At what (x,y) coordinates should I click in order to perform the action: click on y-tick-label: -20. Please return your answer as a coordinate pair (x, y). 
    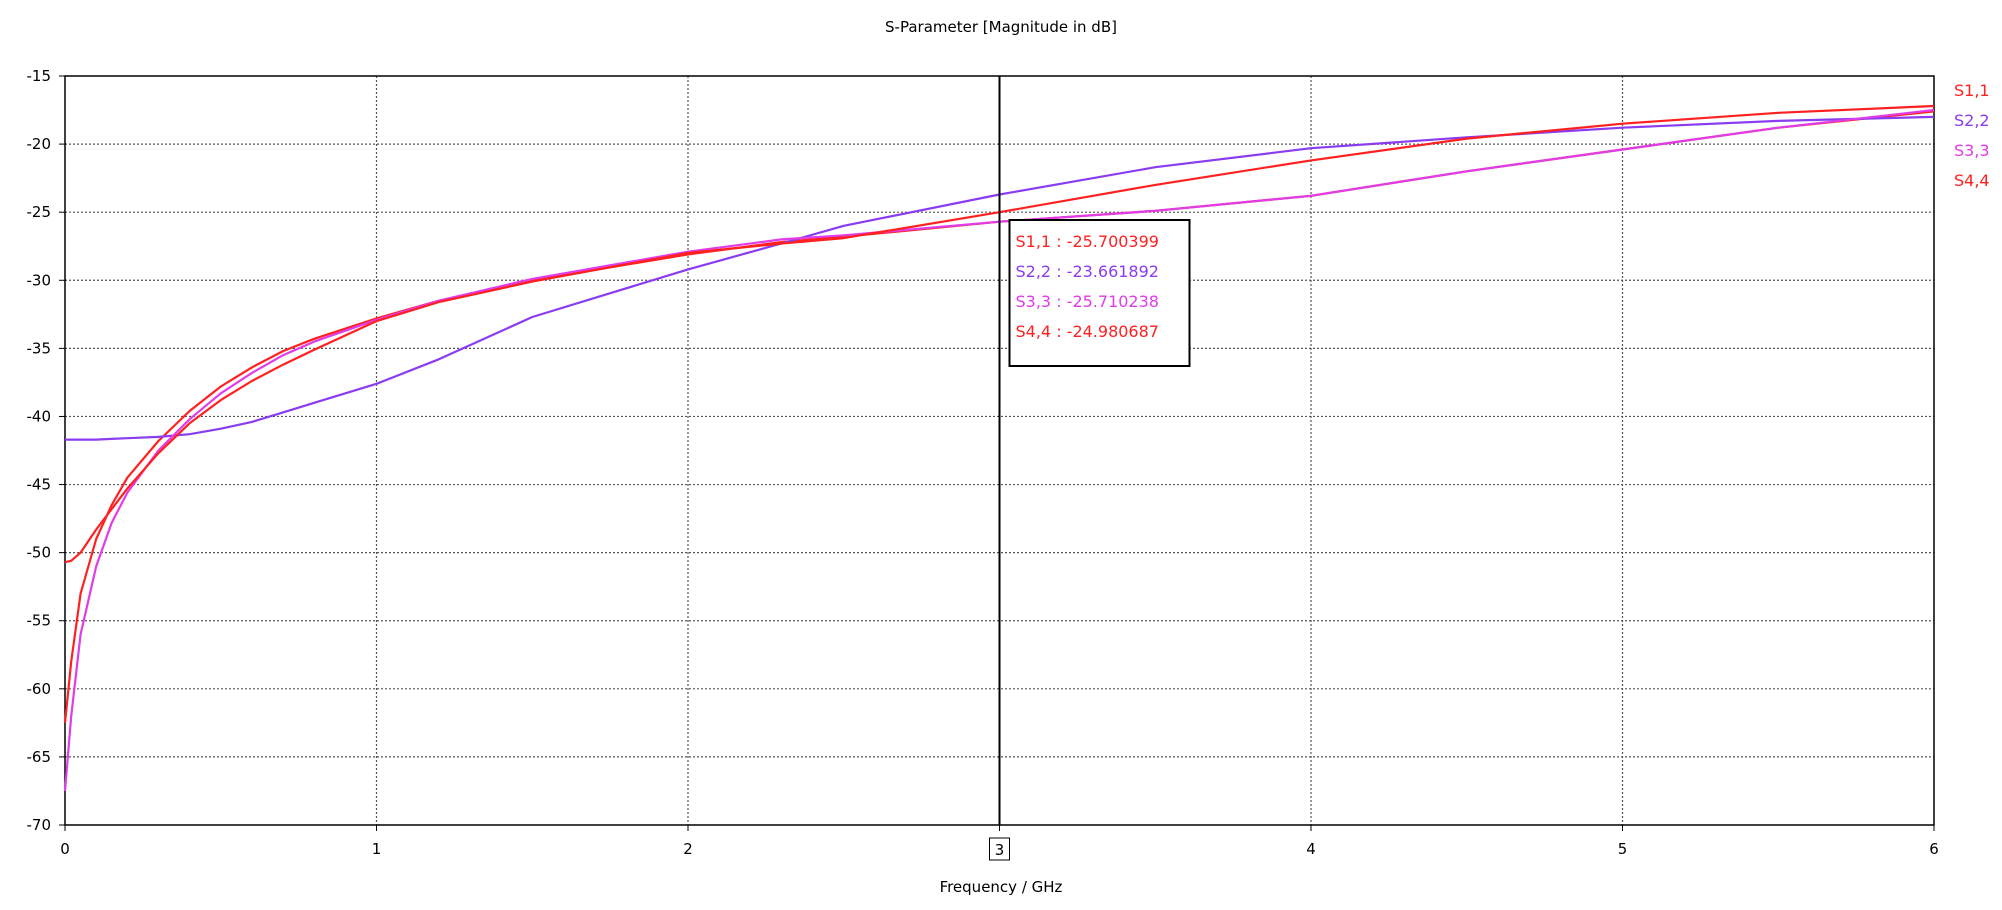
    Looking at the image, I should click on (39, 144).